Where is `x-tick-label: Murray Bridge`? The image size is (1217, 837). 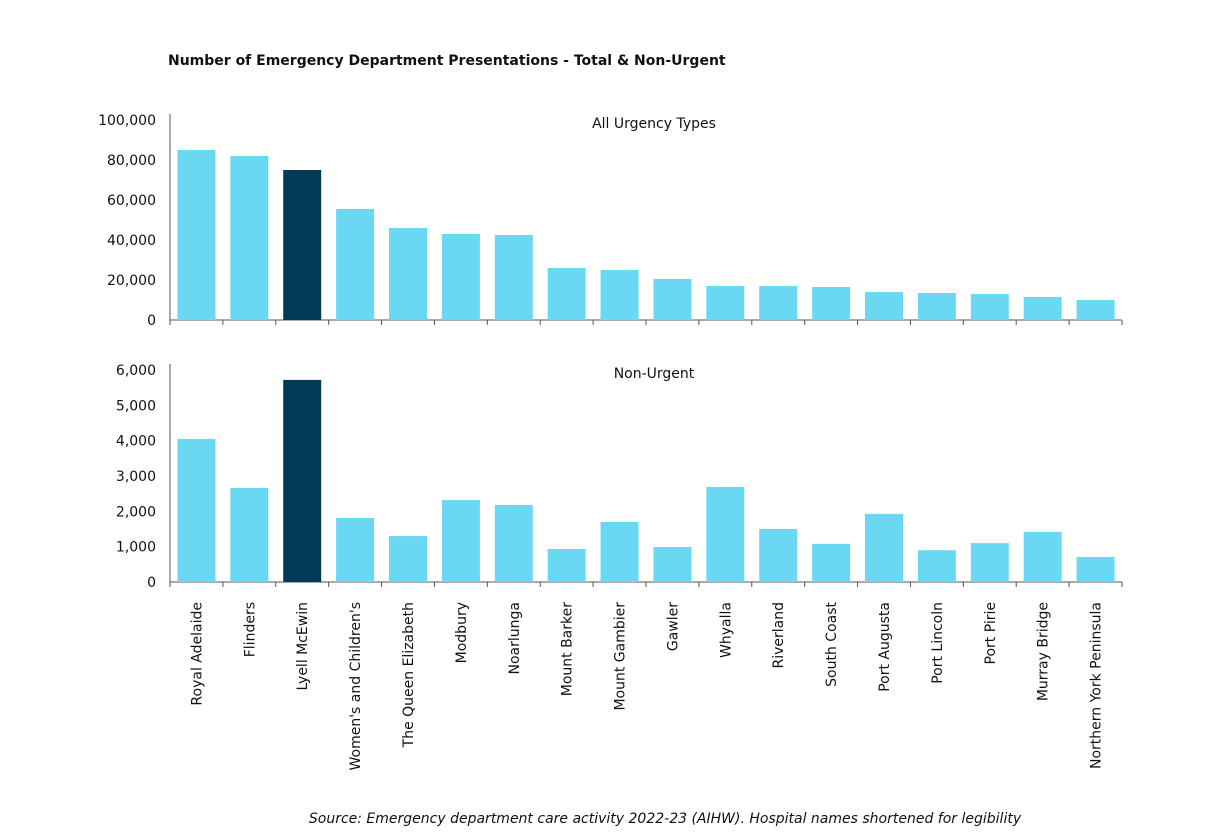
x-tick-label: Murray Bridge is located at coordinates (1044, 651).